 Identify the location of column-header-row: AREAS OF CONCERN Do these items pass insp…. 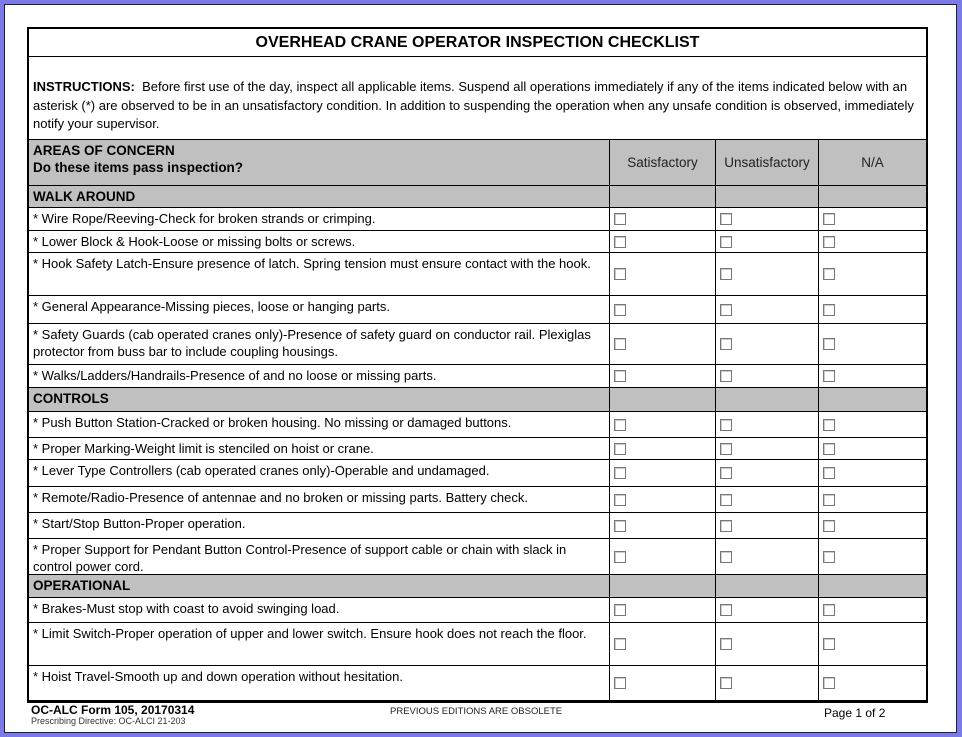
(477, 163).